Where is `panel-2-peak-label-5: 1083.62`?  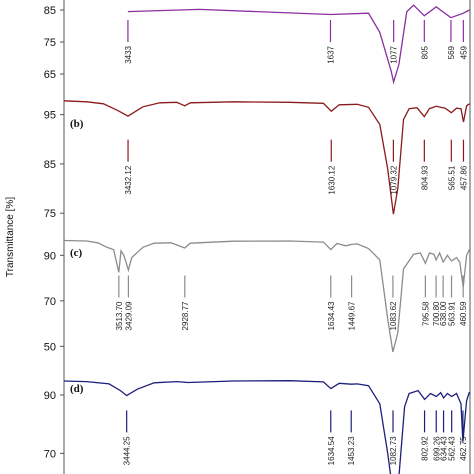 panel-2-peak-label-5: 1083.62 is located at coordinates (393, 315).